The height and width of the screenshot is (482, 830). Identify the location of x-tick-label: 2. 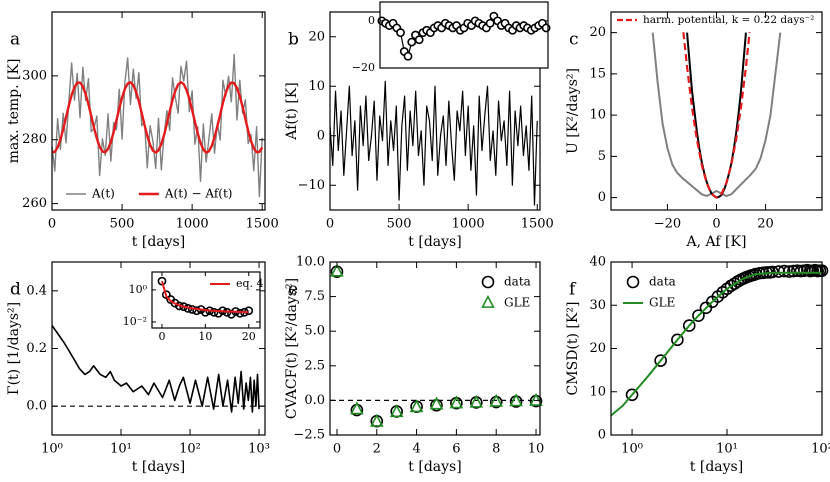
(377, 449).